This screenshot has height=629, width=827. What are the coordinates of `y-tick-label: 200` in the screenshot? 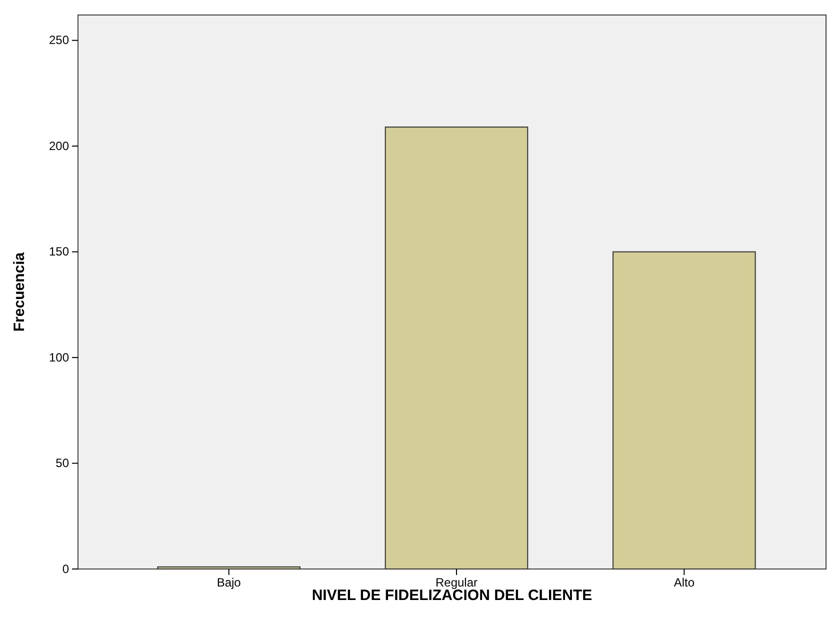 It's located at (59, 145).